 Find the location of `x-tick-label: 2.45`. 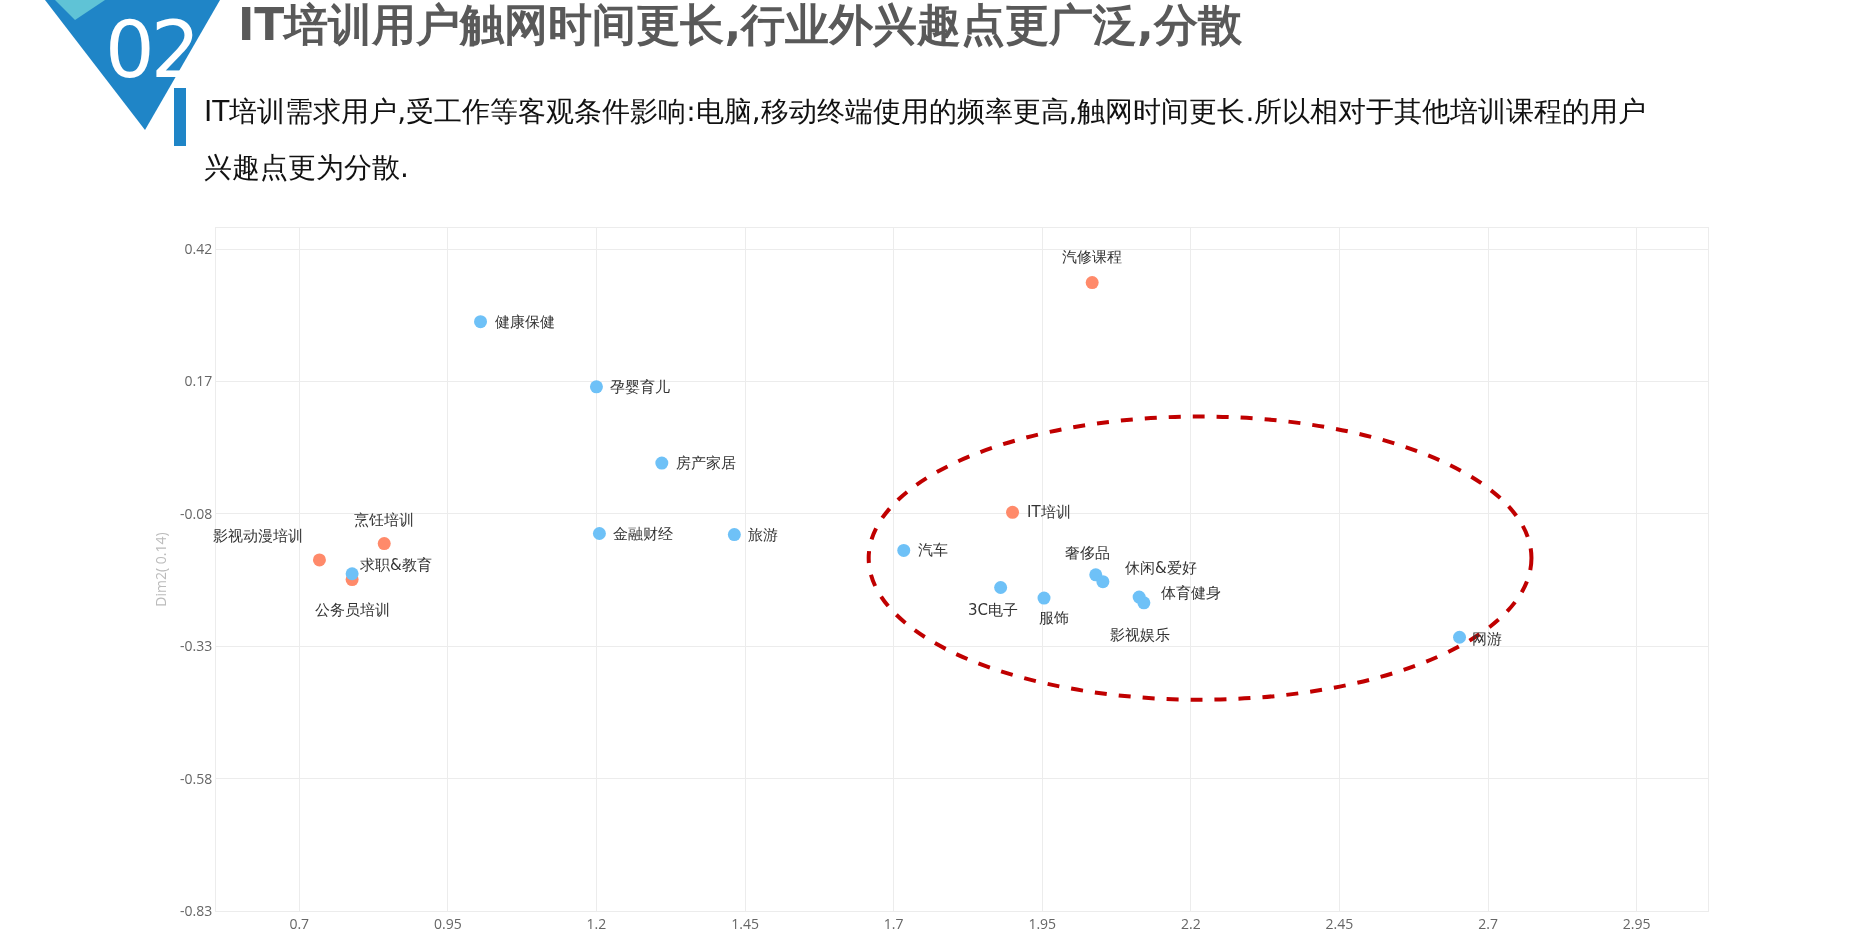

x-tick-label: 2.45 is located at coordinates (1339, 923).